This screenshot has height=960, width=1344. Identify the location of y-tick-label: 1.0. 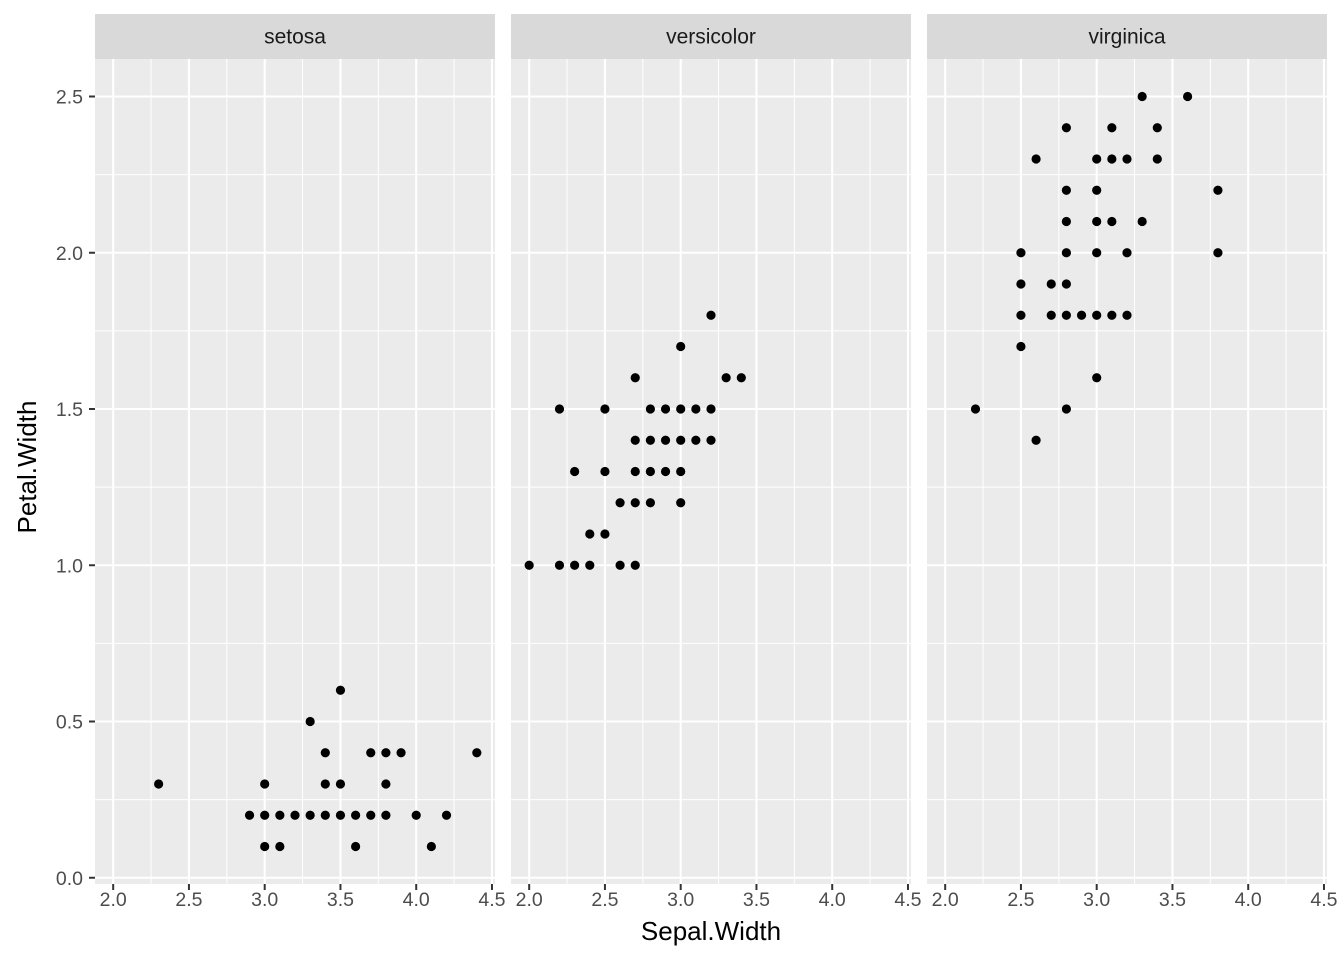
(69, 566).